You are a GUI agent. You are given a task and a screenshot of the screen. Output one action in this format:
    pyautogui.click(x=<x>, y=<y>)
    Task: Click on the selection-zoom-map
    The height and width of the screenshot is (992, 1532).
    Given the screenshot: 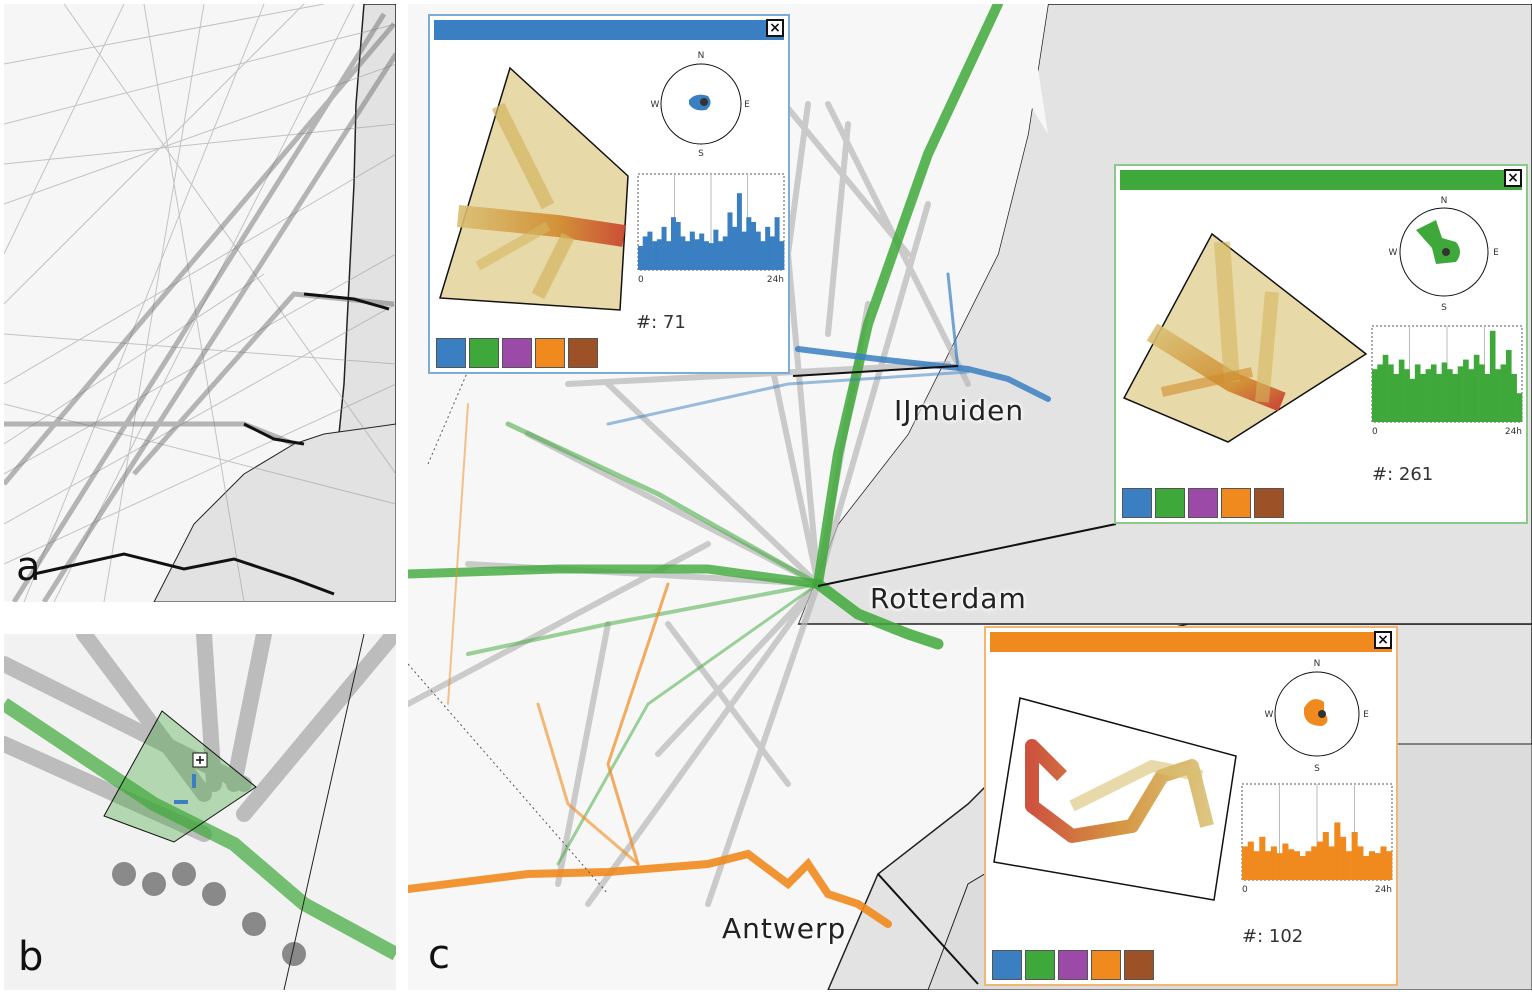 What is the action you would take?
    pyautogui.click(x=200, y=812)
    